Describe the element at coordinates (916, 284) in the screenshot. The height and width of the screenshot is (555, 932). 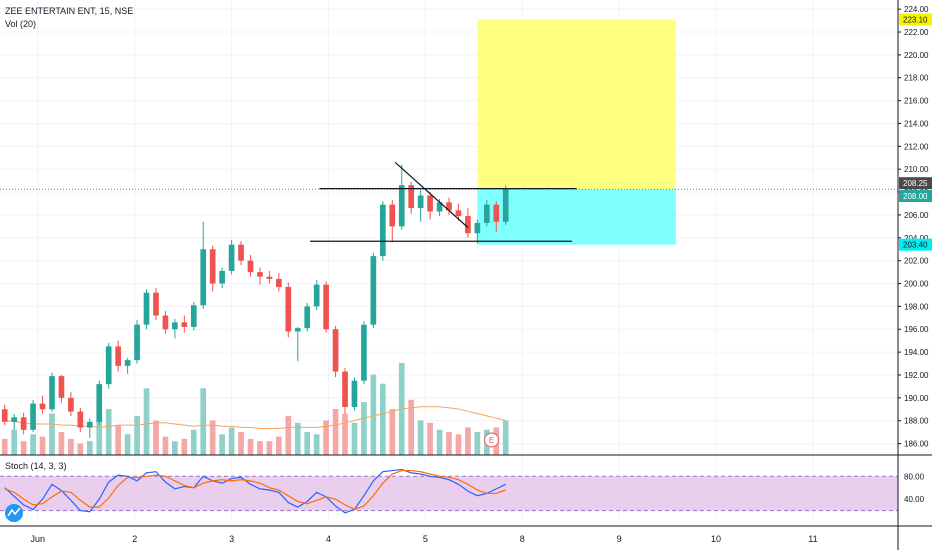
I see `price-tick-label: 200.00` at that location.